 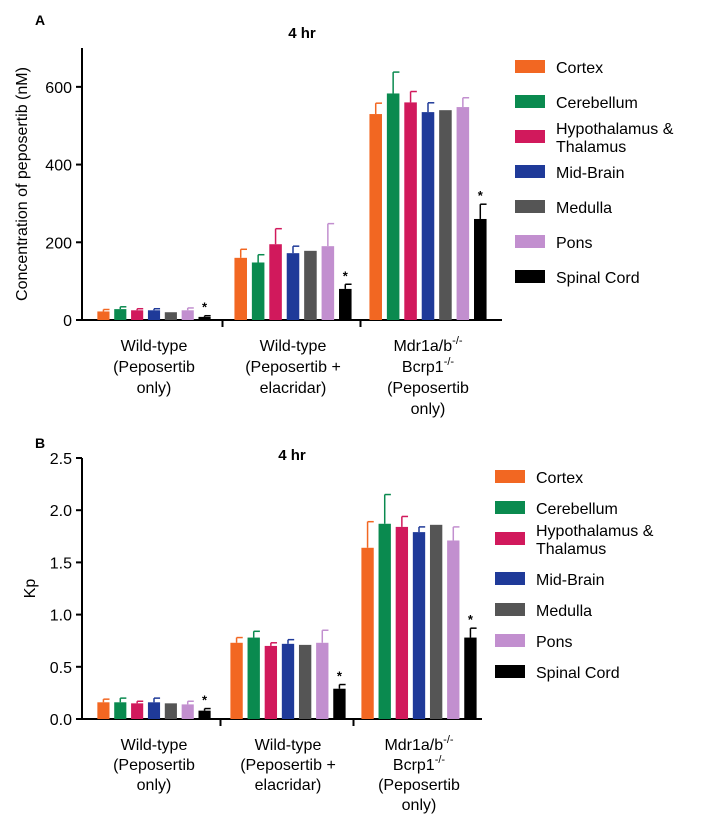 I want to click on panel-letter: A, so click(x=40, y=20).